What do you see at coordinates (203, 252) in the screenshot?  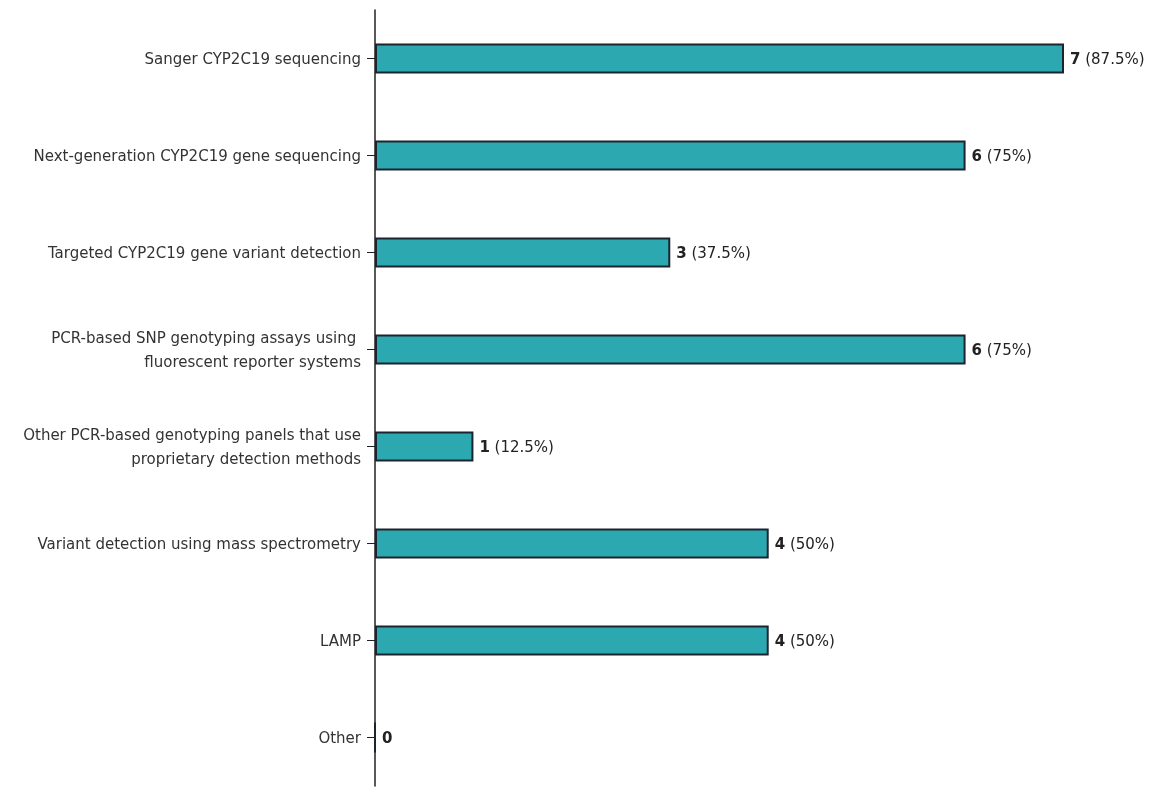 I see `y-tick-label: Targeted CYP2C19 gene variant detection` at bounding box center [203, 252].